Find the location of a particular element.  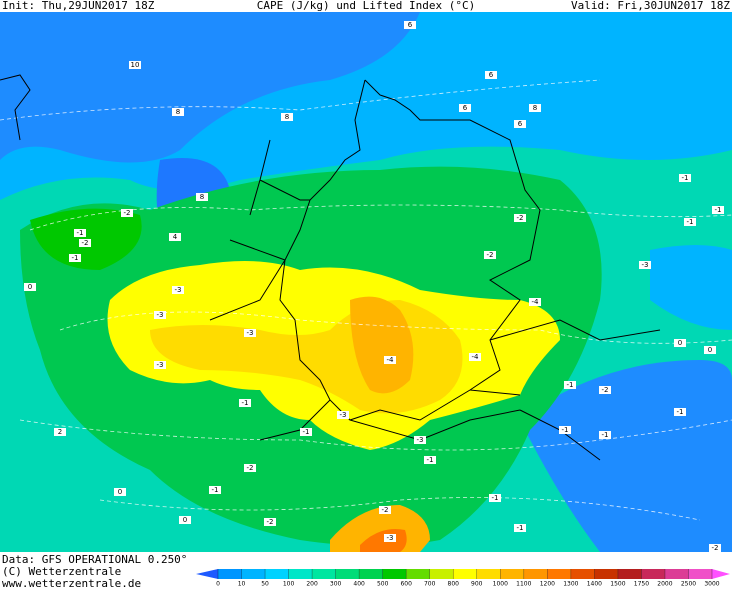

copyright: (C) Wetterzentrale is located at coordinates (61, 571).